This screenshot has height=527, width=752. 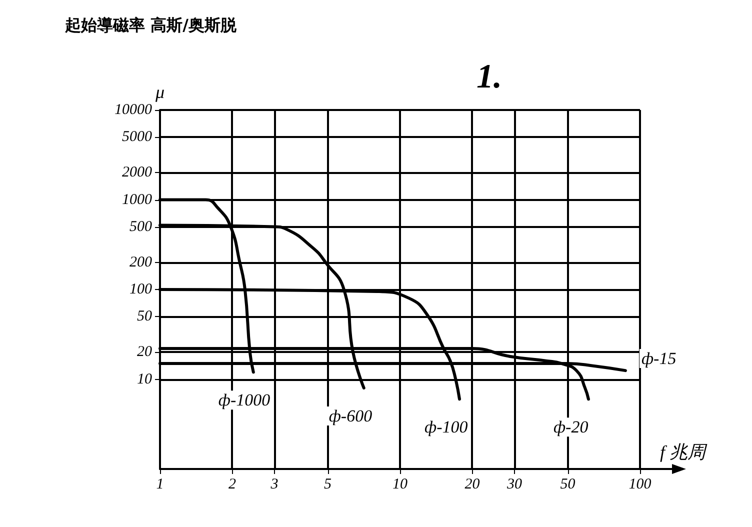 I want to click on y-tick-label: 100, so click(x=141, y=290).